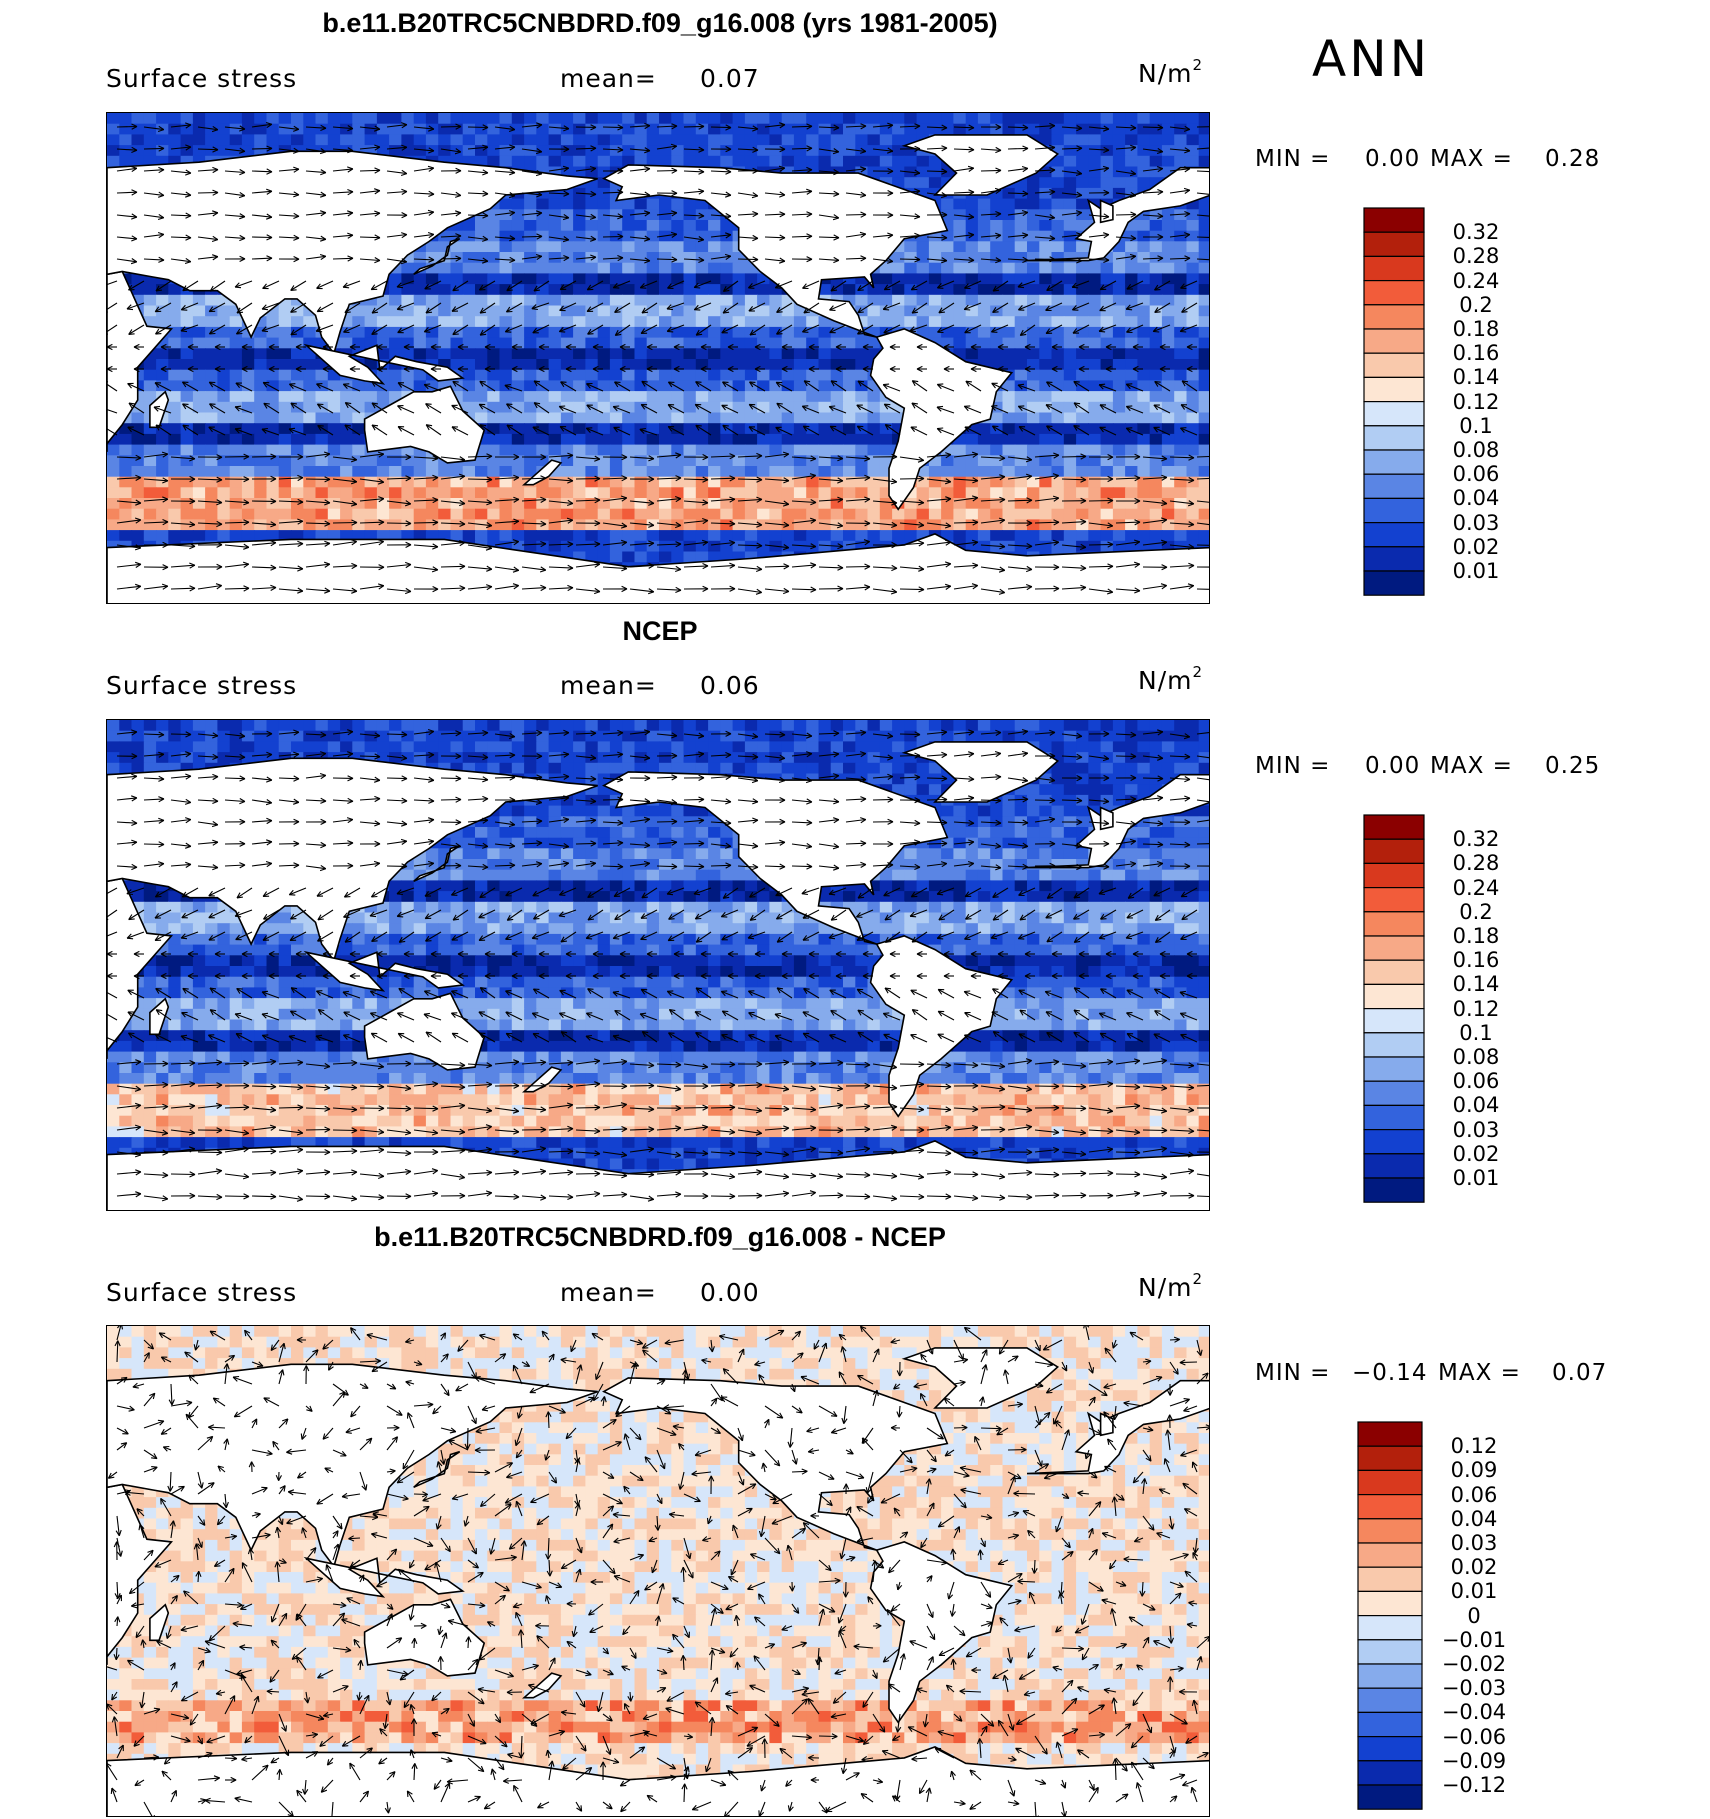 This screenshot has height=1819, width=1710. I want to click on land-japan, so click(437, 1469).